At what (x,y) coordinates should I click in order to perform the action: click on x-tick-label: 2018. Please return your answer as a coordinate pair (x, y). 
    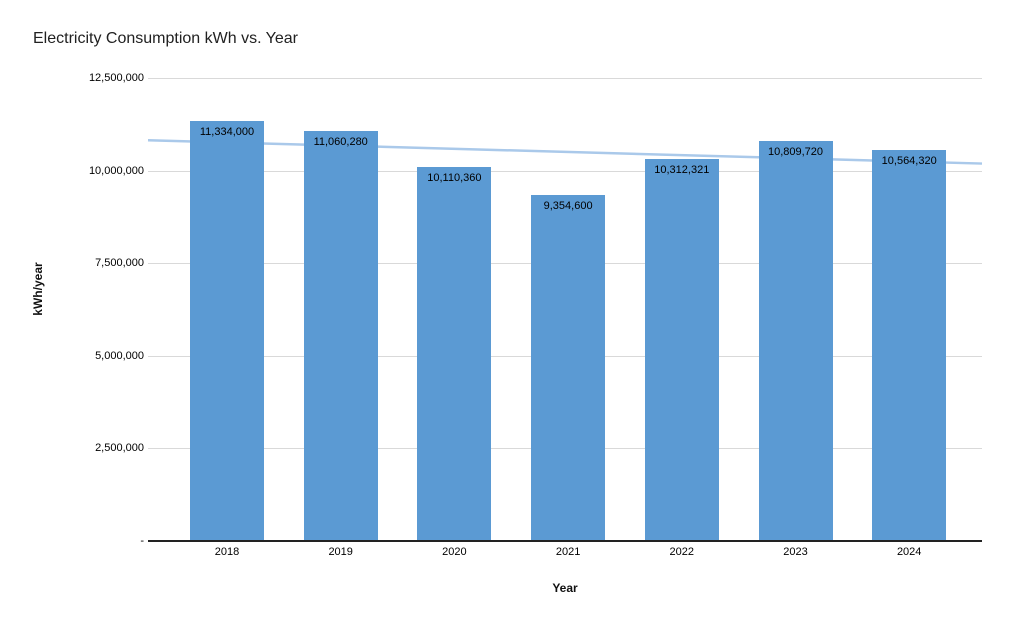
    Looking at the image, I should click on (227, 552).